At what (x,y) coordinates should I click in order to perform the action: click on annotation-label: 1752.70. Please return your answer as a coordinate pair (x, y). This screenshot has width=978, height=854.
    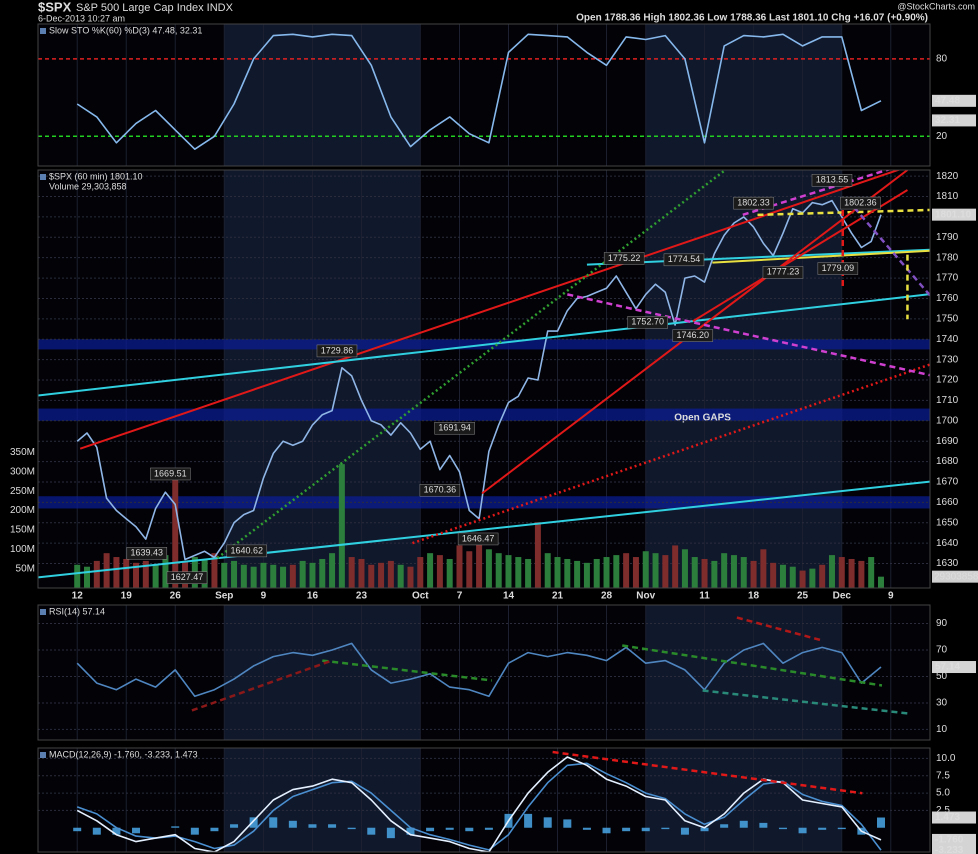
    Looking at the image, I should click on (647, 322).